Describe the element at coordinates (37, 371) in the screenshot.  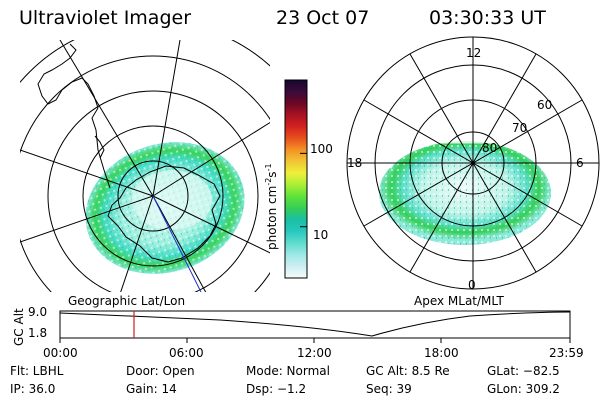
I see `status-filter: Flt: LBHL` at that location.